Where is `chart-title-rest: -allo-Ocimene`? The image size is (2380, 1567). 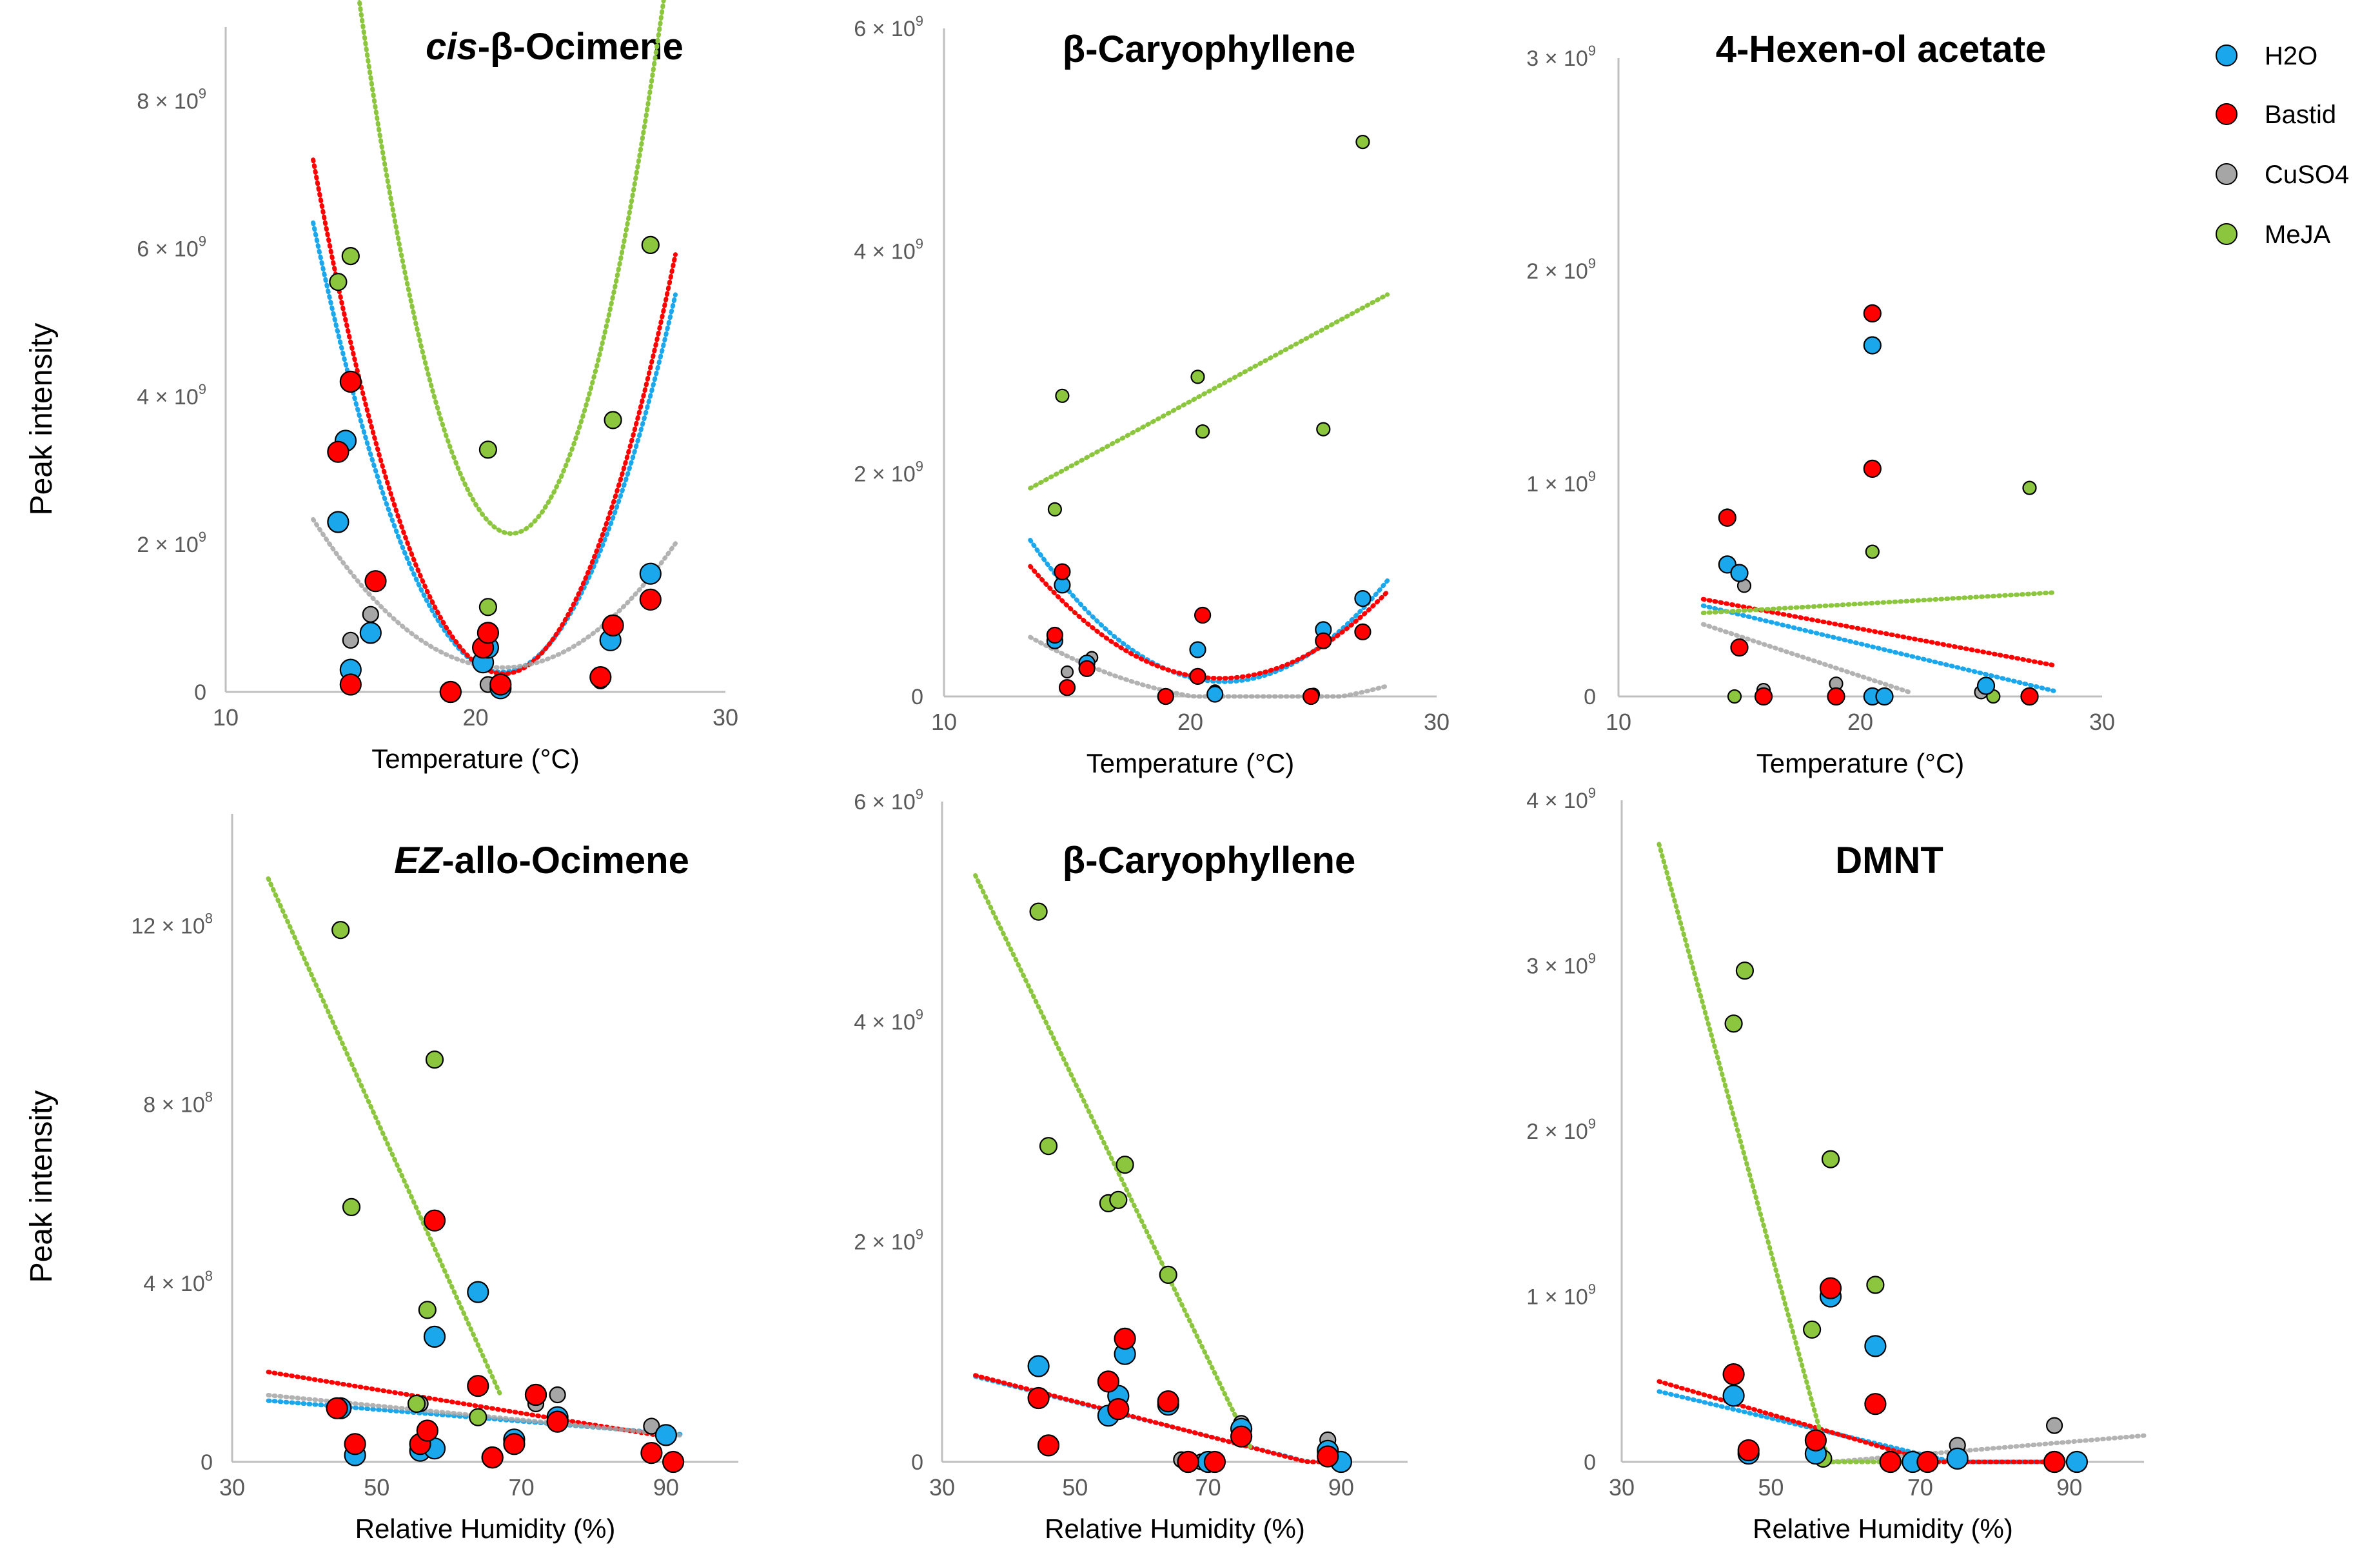 chart-title-rest: -allo-Ocimene is located at coordinates (565, 861).